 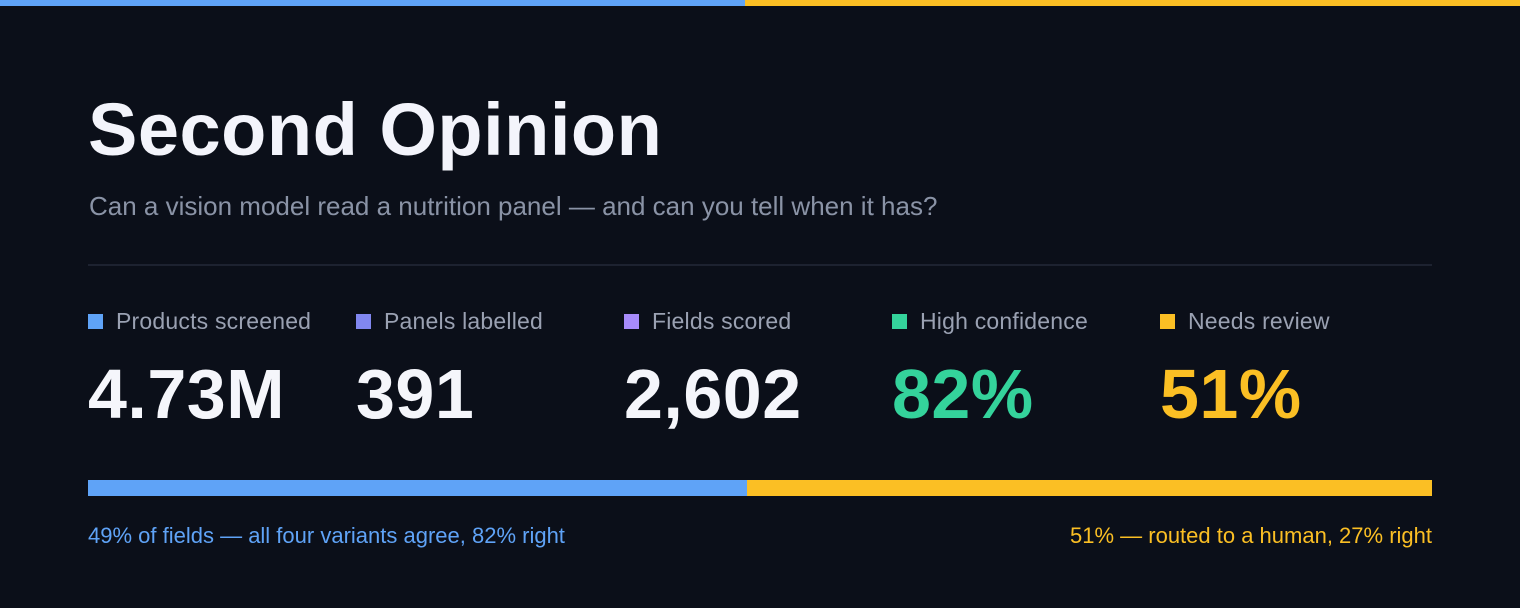 I want to click on high-confidence-value: 82%, so click(x=963, y=394).